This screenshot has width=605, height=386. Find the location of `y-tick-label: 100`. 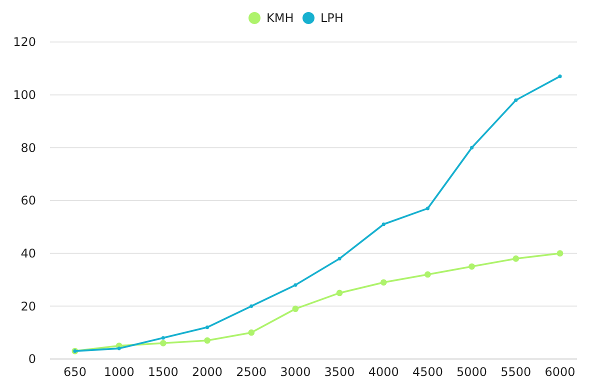

y-tick-label: 100 is located at coordinates (24, 95).